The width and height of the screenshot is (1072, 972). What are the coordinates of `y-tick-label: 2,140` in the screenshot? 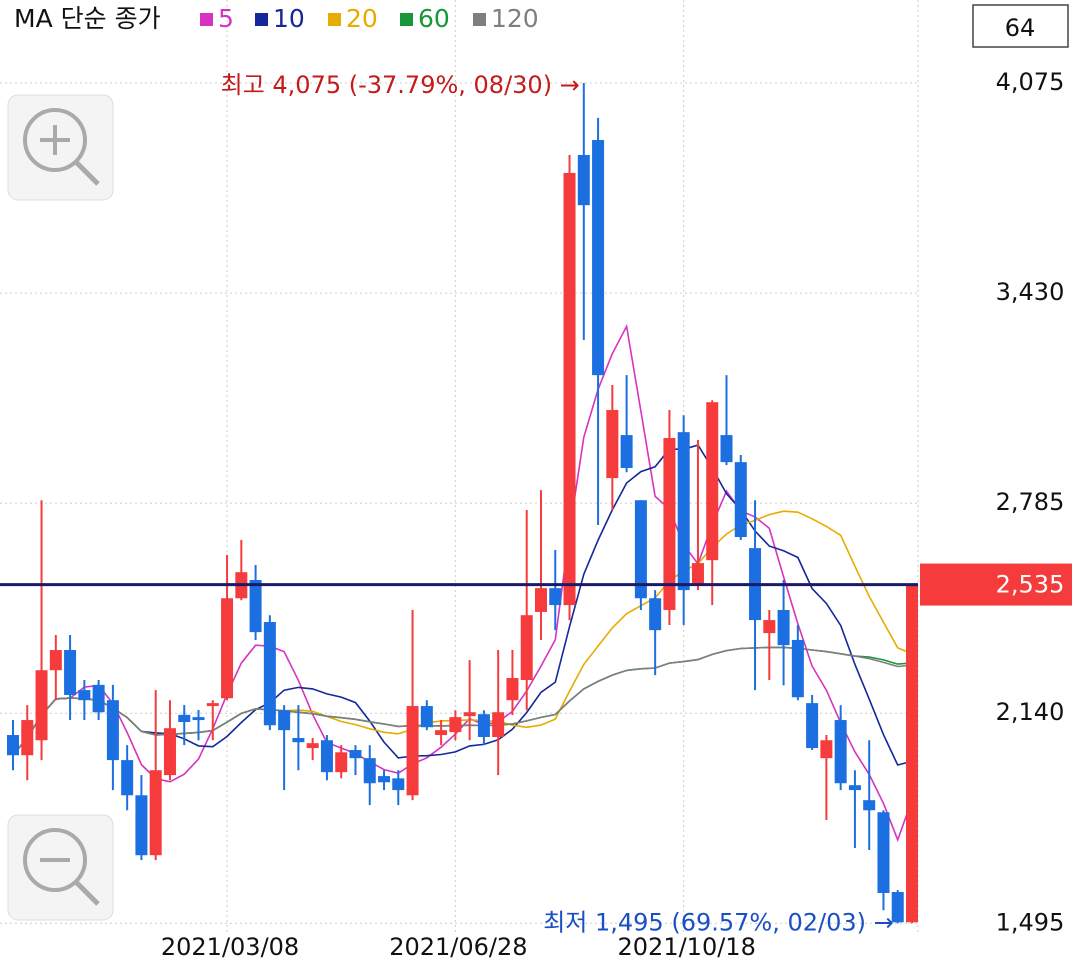 It's located at (1030, 712).